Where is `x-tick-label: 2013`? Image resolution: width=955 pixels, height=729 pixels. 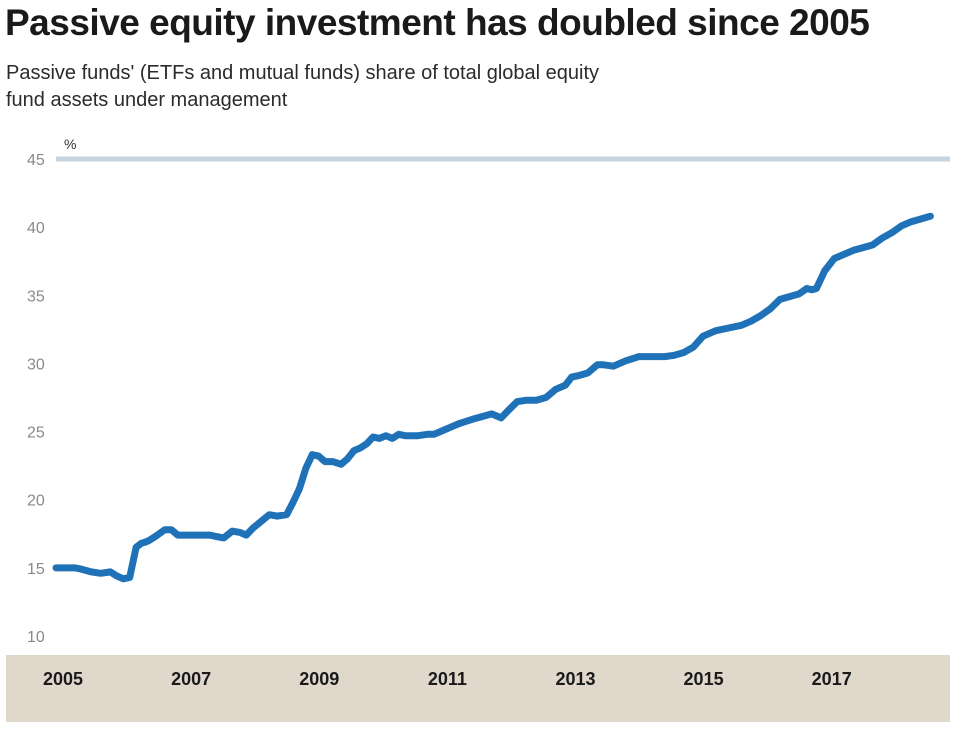
x-tick-label: 2013 is located at coordinates (575, 679).